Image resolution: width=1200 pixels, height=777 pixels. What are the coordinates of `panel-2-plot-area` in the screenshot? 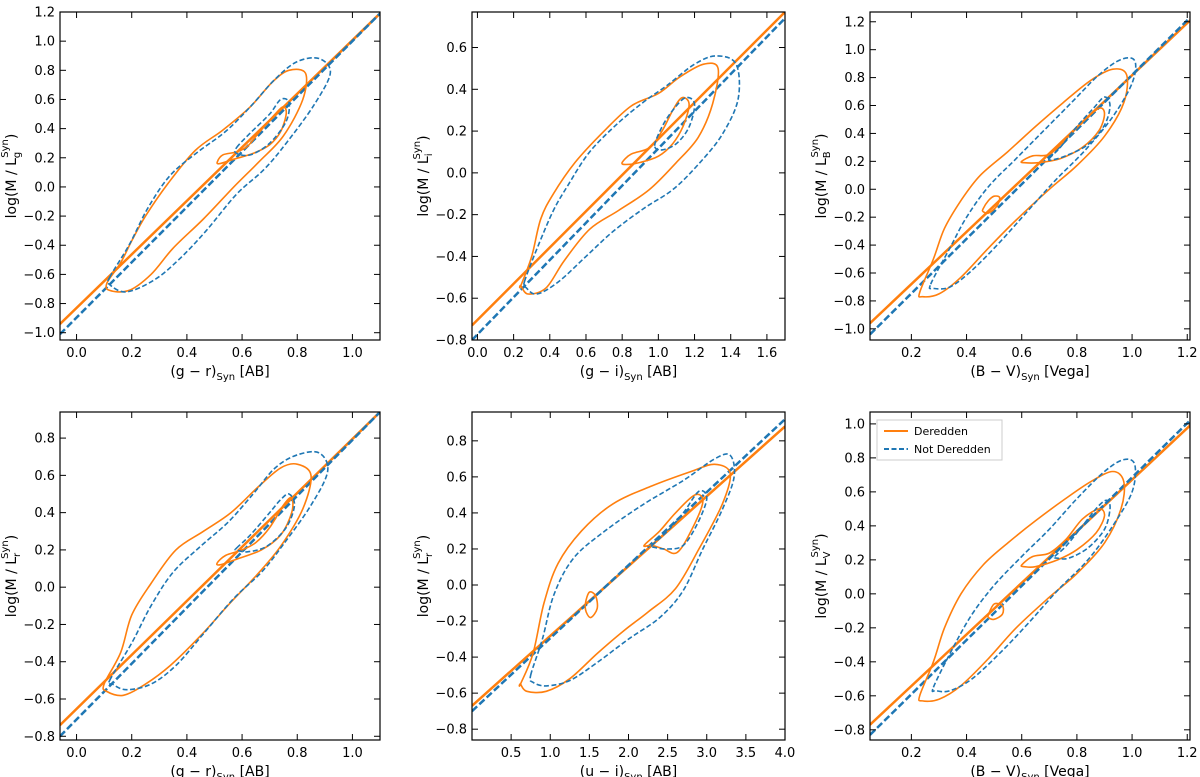 It's located at (628, 176).